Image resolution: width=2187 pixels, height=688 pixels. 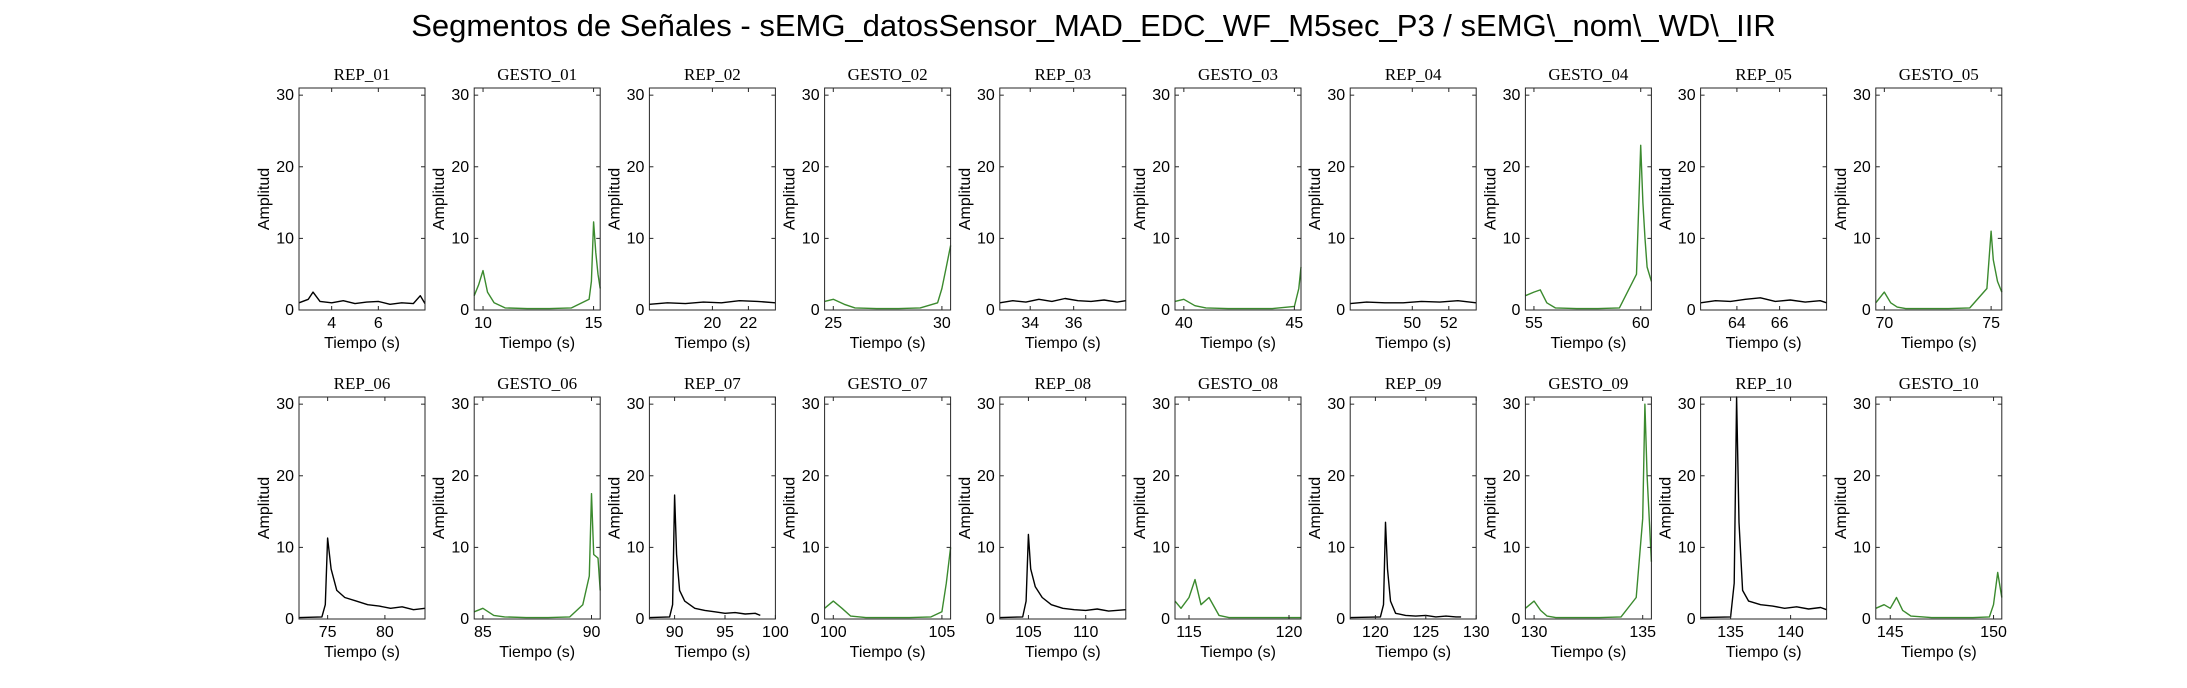 What do you see at coordinates (328, 632) in the screenshot?
I see `x-tick-label: 75` at bounding box center [328, 632].